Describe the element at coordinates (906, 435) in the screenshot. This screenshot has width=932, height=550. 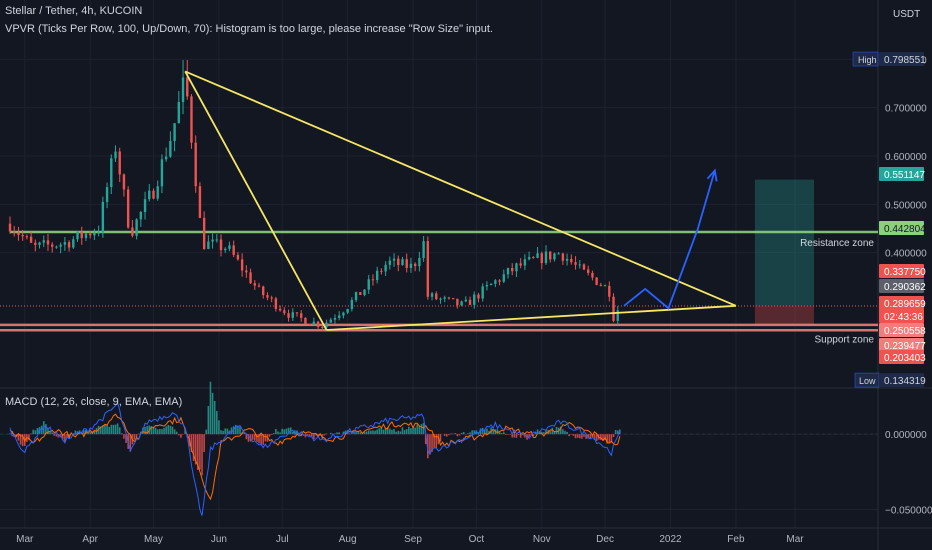
I see `macd-axis-tick: 0.000000` at that location.